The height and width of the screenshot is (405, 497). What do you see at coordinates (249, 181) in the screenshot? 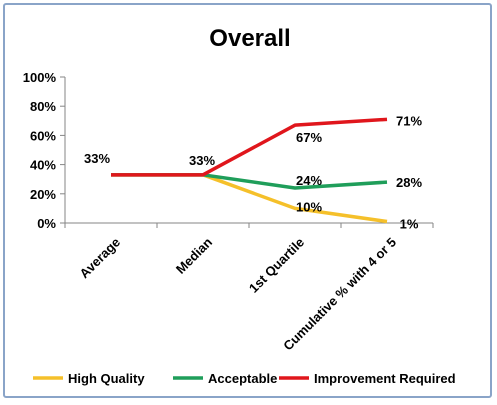
I see `series-line-acceptable` at bounding box center [249, 181].